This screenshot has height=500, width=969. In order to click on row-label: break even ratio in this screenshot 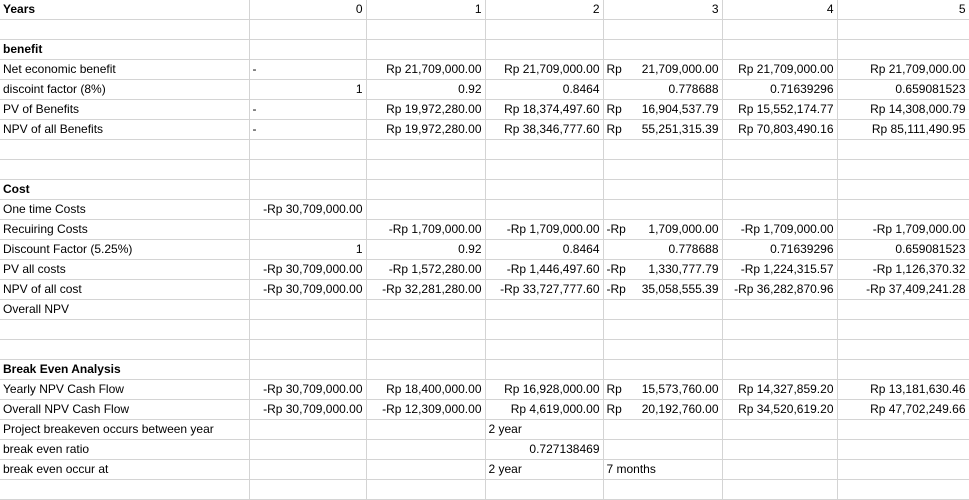, I will do `click(125, 449)`.